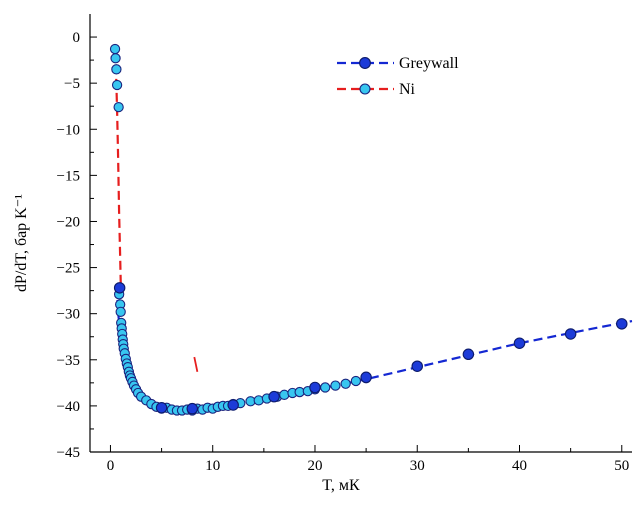 This screenshot has width=641, height=508. What do you see at coordinates (365, 63) in the screenshot?
I see `legend-marker-greywall` at bounding box center [365, 63].